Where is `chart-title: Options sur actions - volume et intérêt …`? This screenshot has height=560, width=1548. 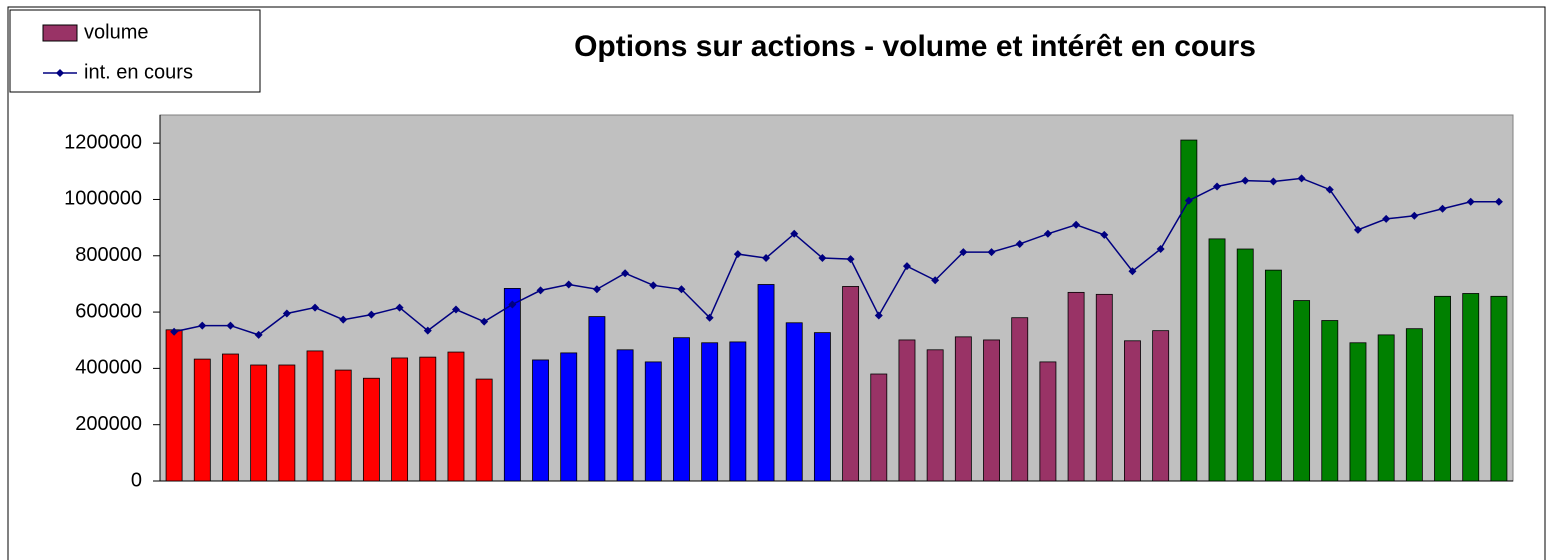 chart-title: Options sur actions - volume et intérêt … is located at coordinates (915, 46).